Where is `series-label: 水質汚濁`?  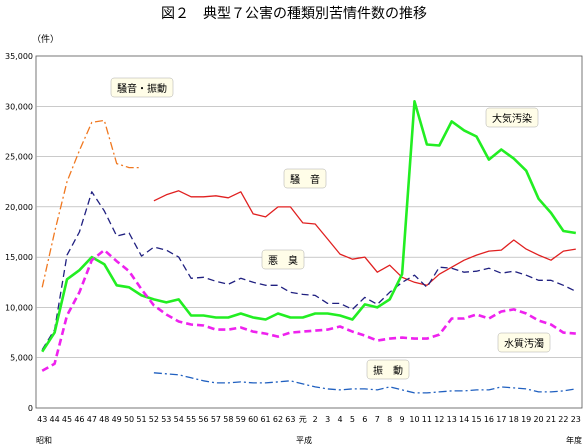 series-label: 水質汚濁 is located at coordinates (524, 343).